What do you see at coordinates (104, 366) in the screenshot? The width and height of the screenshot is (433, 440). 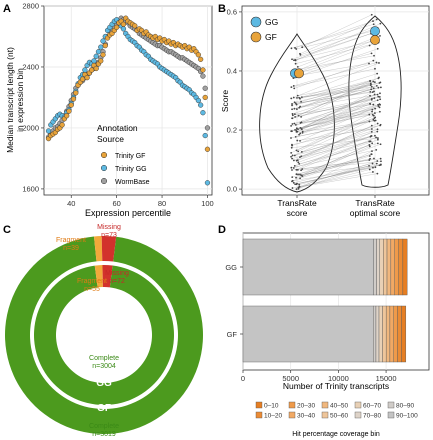 I see `panel-c-complete-inner-n: n=3004` at bounding box center [104, 366].